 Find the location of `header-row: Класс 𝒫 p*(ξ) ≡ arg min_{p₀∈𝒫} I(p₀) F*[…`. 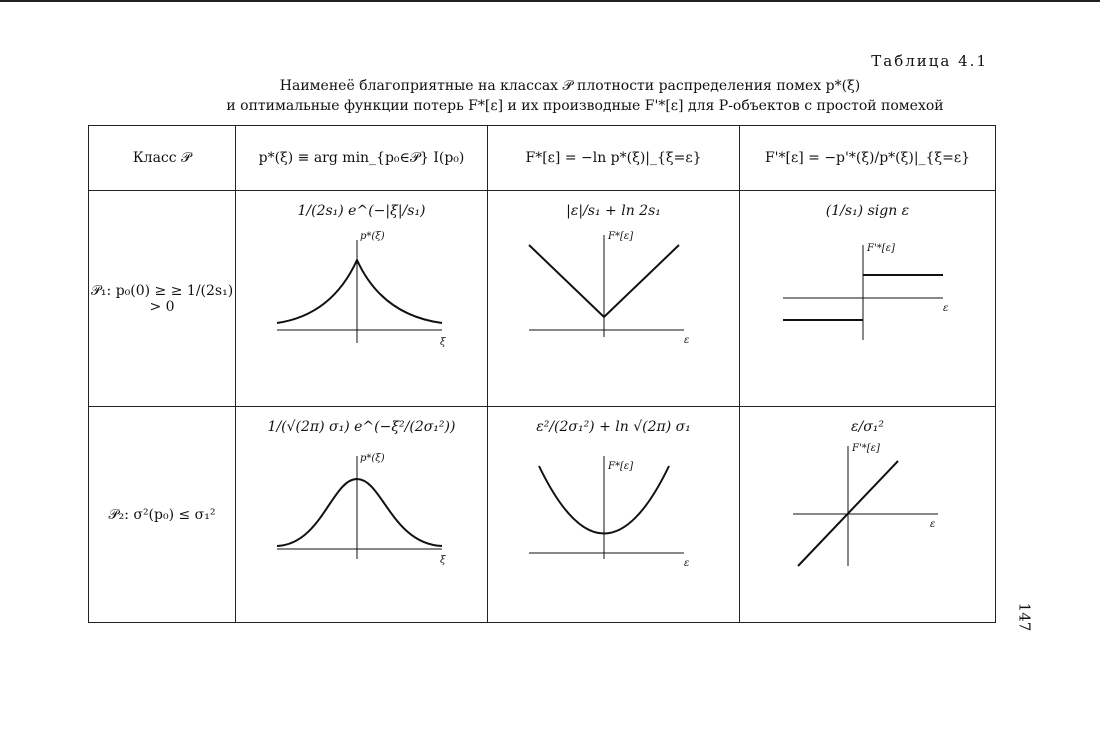

header-row: Класс 𝒫 p*(ξ) ≡ arg min_{p₀∈𝒫} I(p₀) F*[… is located at coordinates (542, 158).